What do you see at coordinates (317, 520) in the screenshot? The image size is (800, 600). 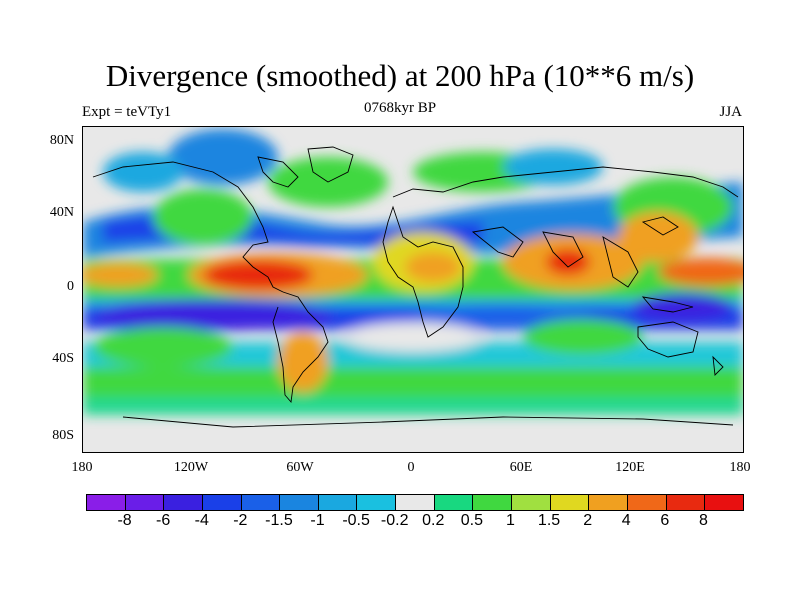 I see `colorbar-label: -1` at bounding box center [317, 520].